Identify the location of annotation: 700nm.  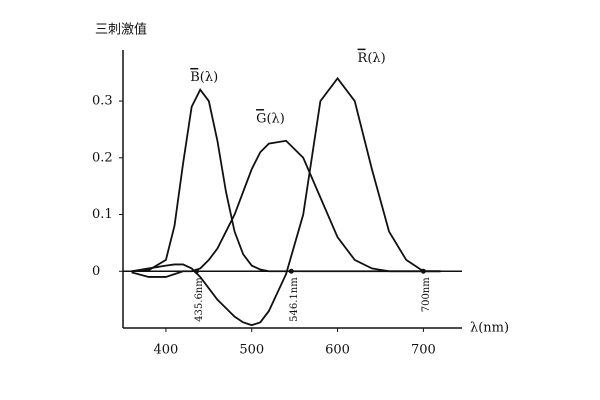
(426, 295).